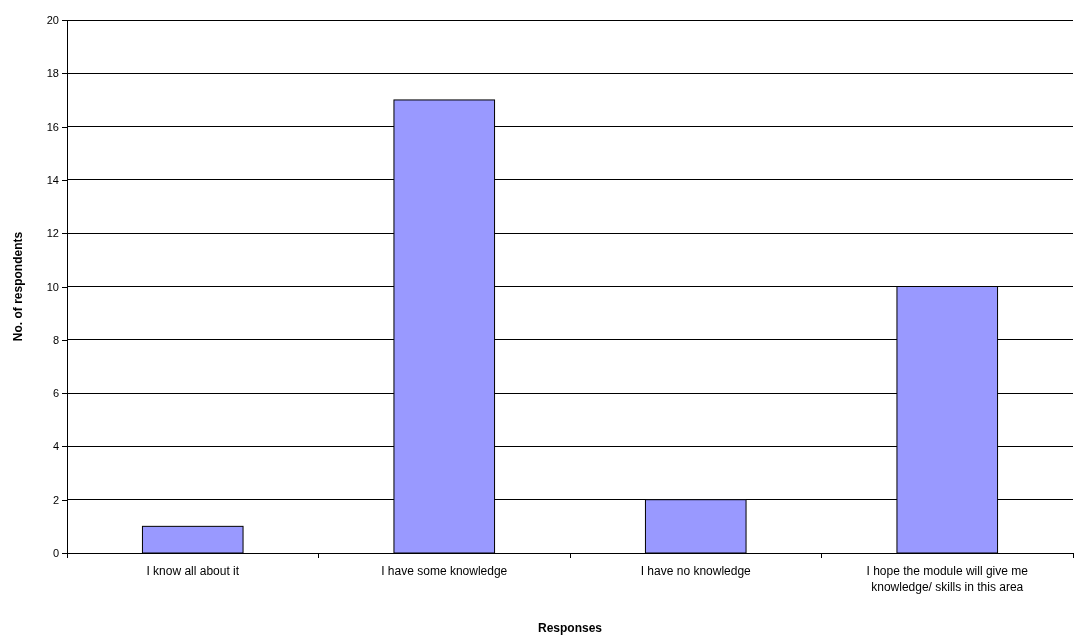 The image size is (1074, 642). What do you see at coordinates (52, 286) in the screenshot?
I see `y-tick-label: 10` at bounding box center [52, 286].